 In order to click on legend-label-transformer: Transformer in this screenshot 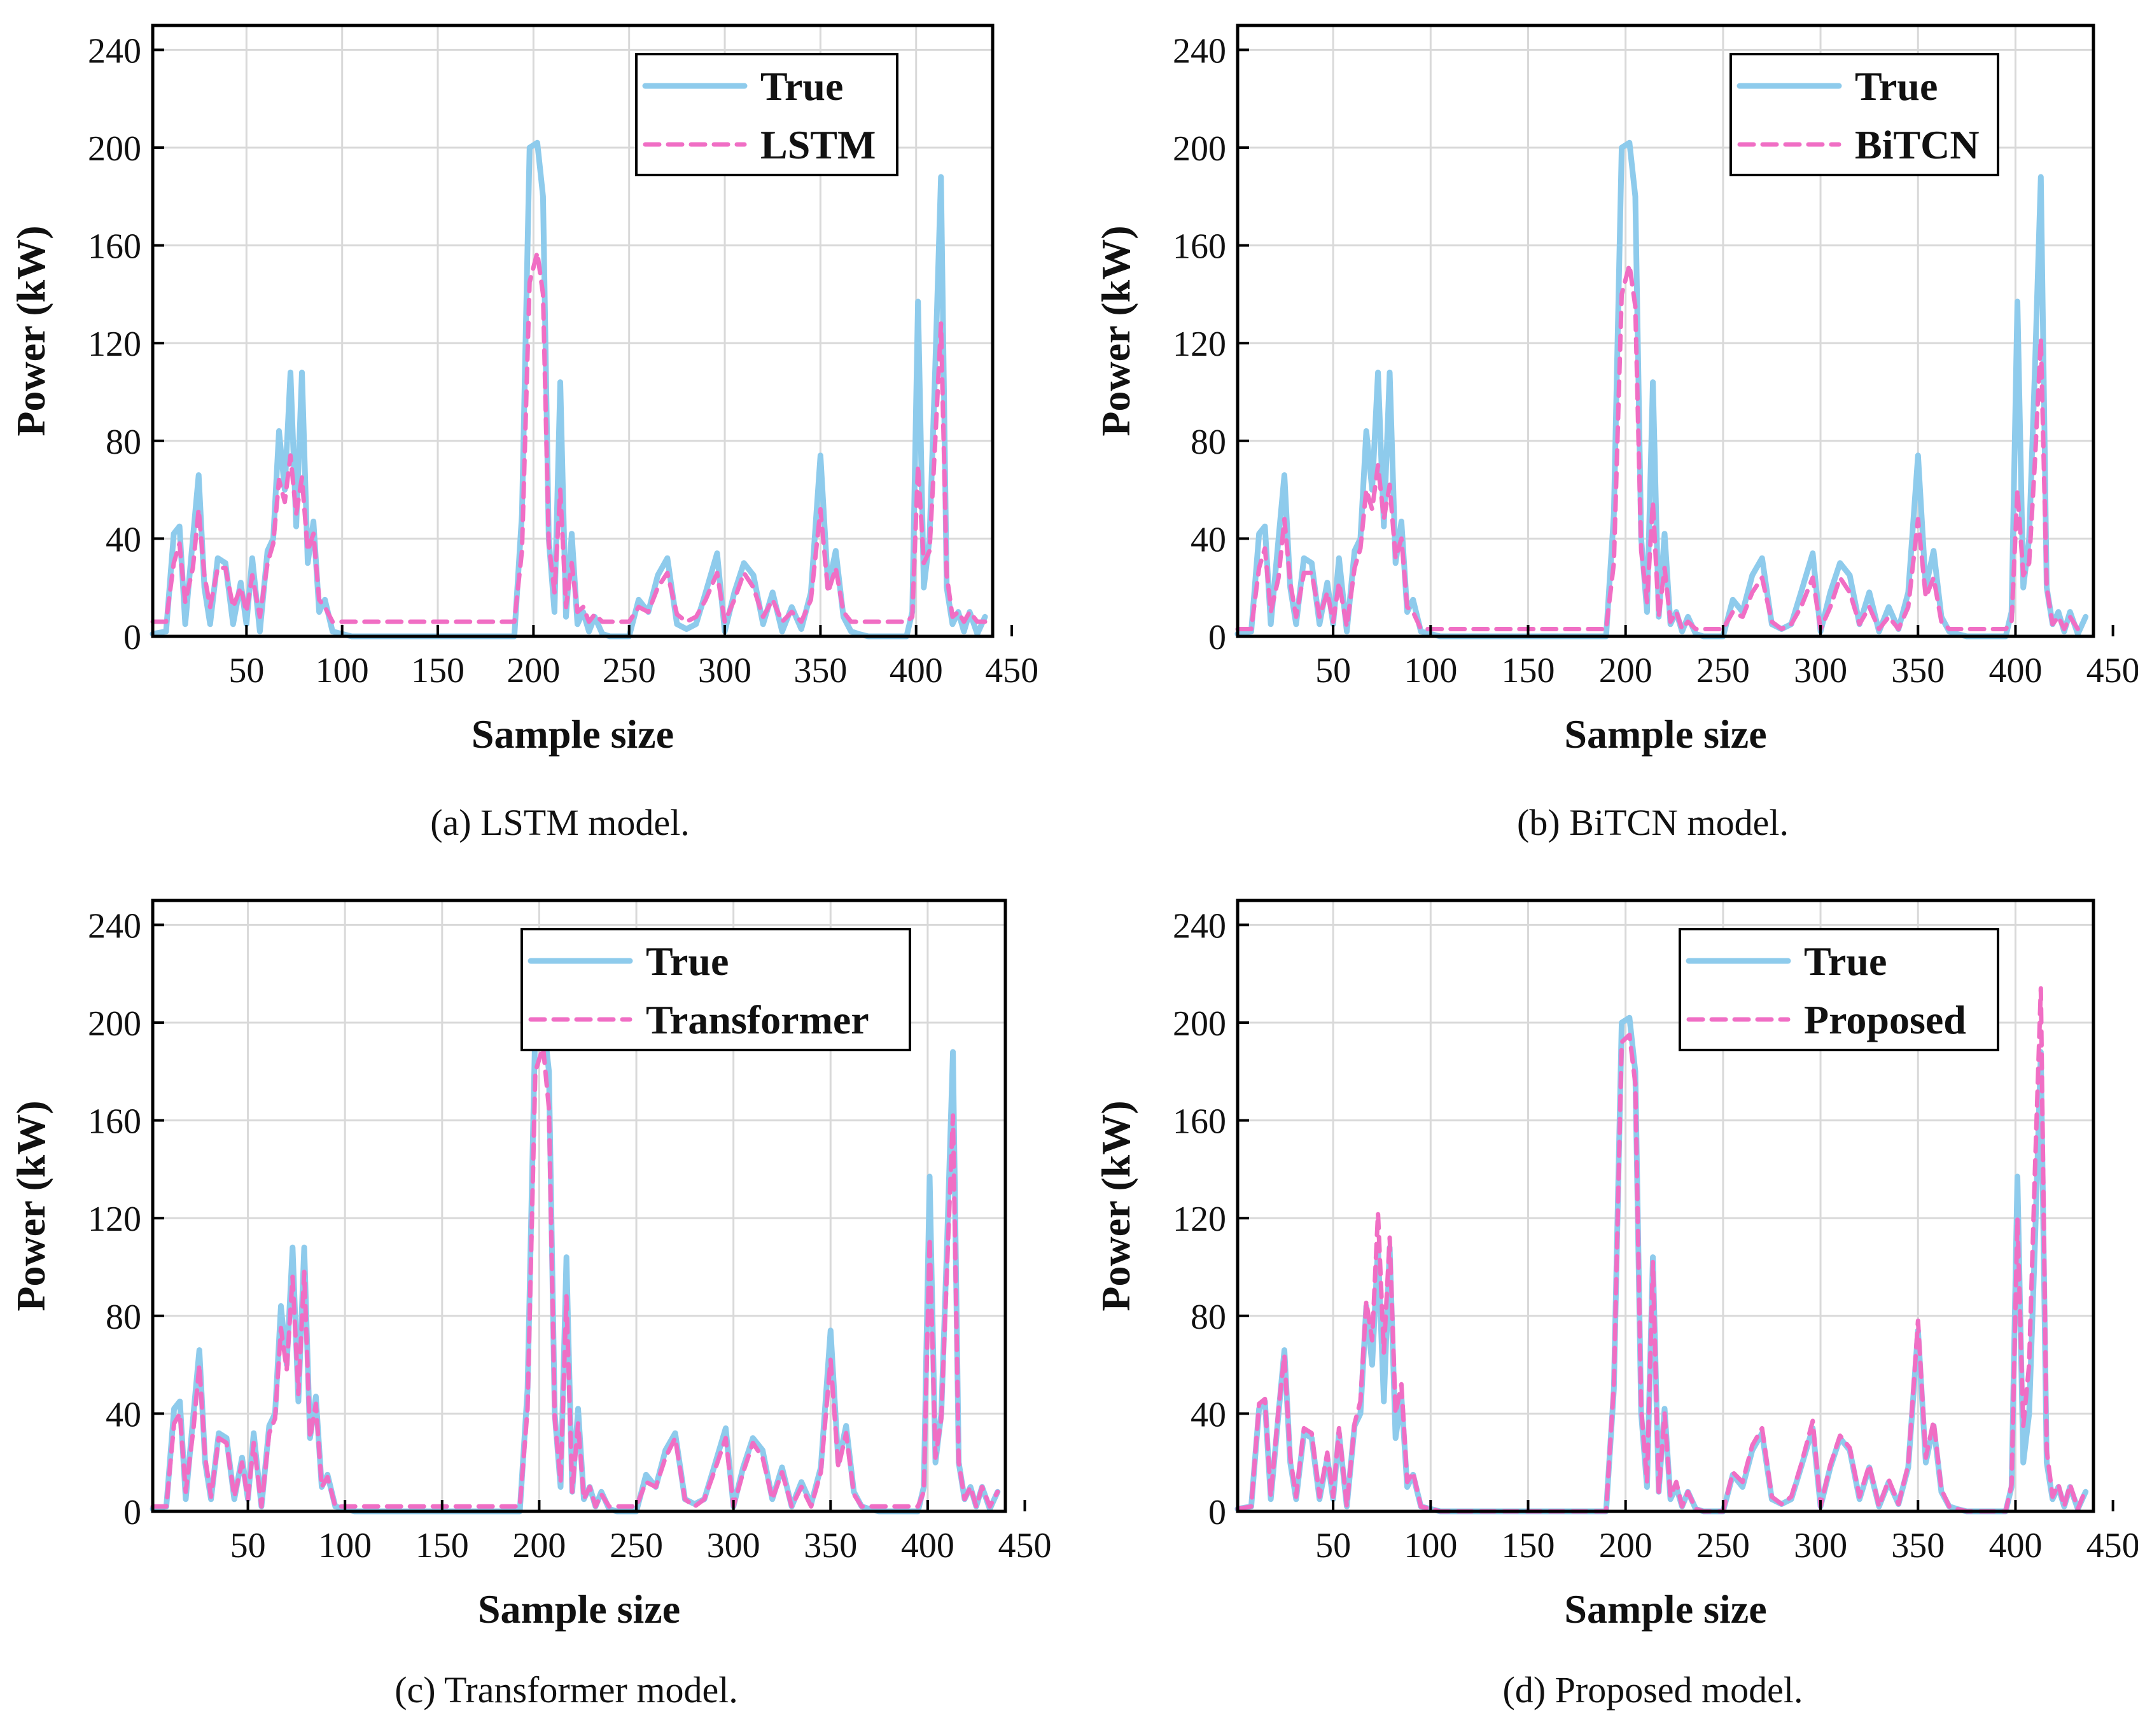, I will do `click(757, 1019)`.